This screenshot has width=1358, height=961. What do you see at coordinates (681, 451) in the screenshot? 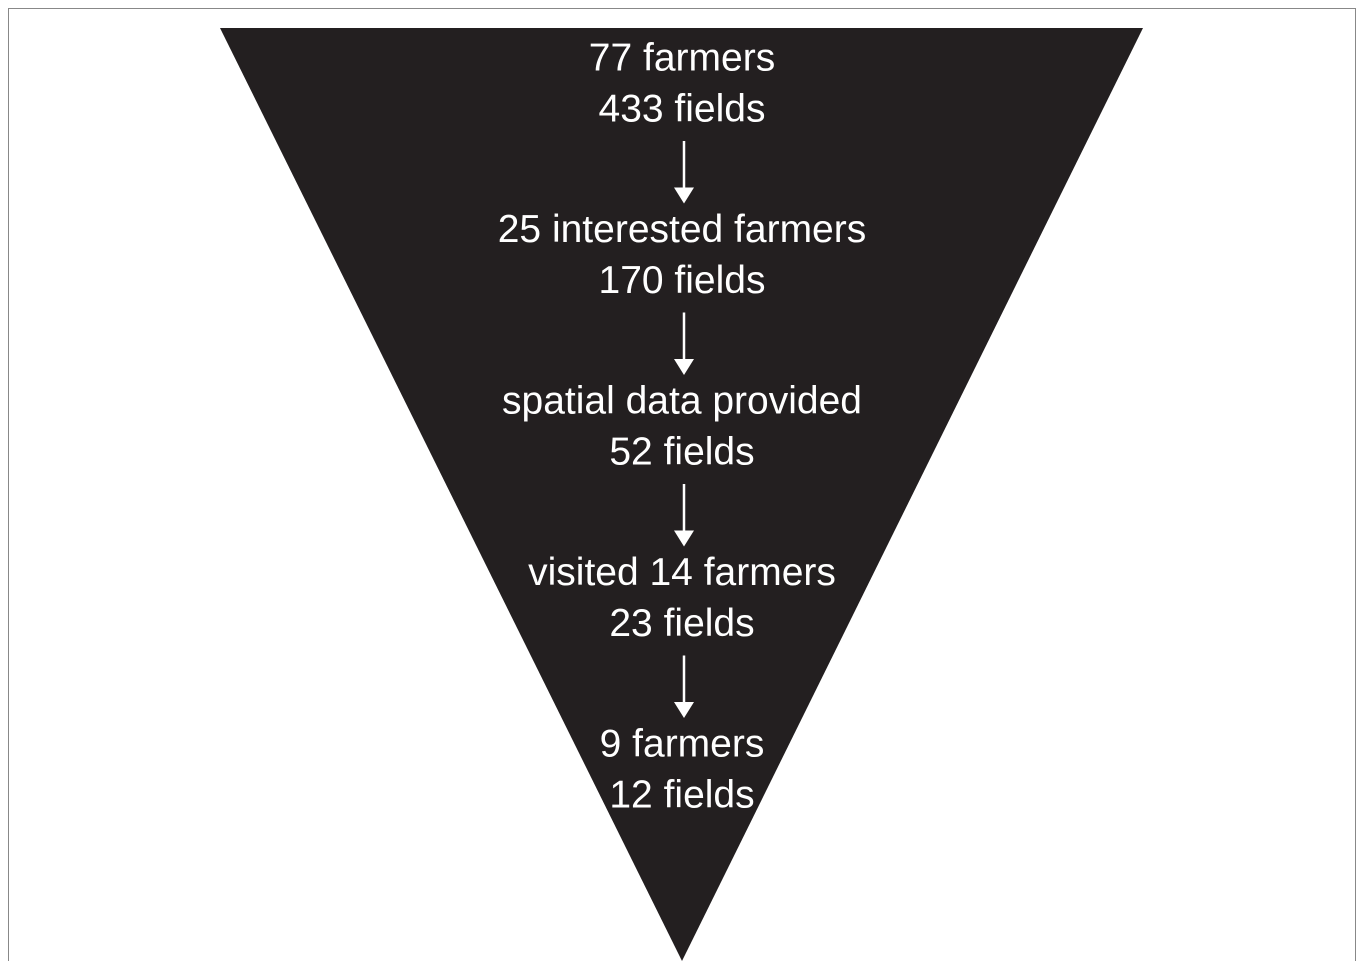
I see `stage-line: 52 fields` at bounding box center [681, 451].